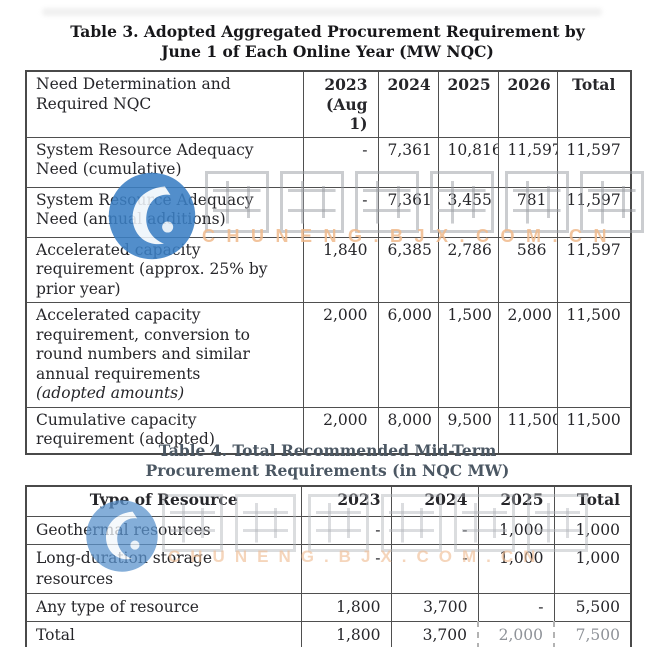 This screenshot has width=661, height=647. What do you see at coordinates (163, 607) in the screenshot?
I see `row-label-cell: Any type of resource` at bounding box center [163, 607].